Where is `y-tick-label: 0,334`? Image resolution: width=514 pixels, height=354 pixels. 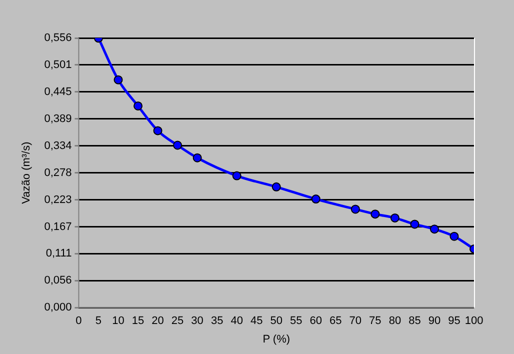 y-tick-label: 0,334 is located at coordinates (58, 146).